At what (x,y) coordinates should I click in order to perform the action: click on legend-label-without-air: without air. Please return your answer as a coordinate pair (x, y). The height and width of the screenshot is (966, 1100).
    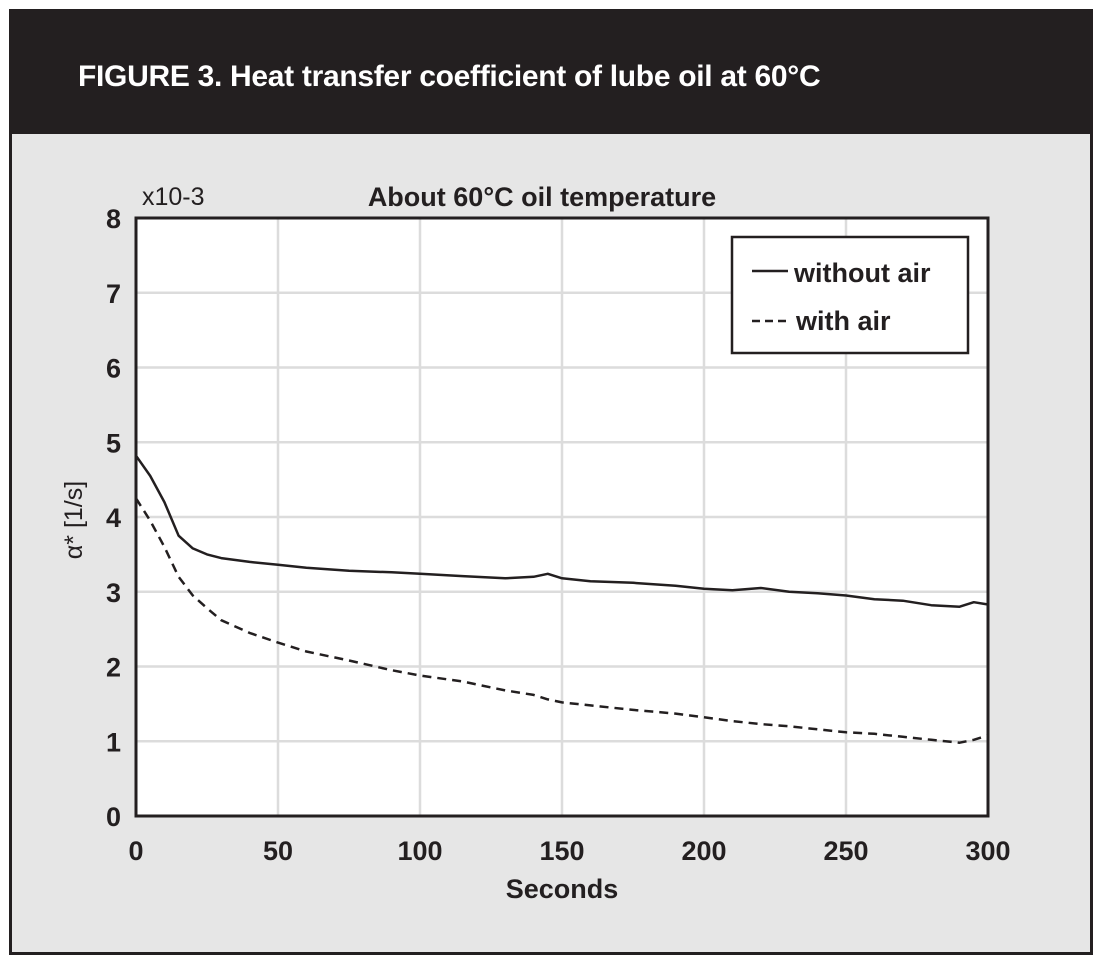
    Looking at the image, I should click on (862, 273).